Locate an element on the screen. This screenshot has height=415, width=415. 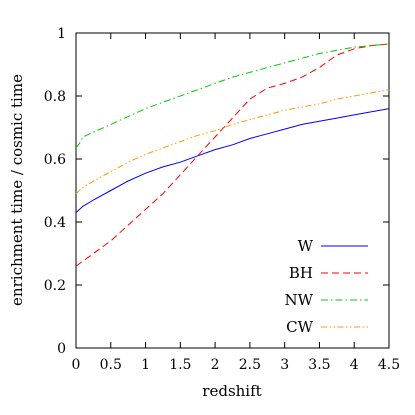
legend-label-w: W is located at coordinates (306, 246).